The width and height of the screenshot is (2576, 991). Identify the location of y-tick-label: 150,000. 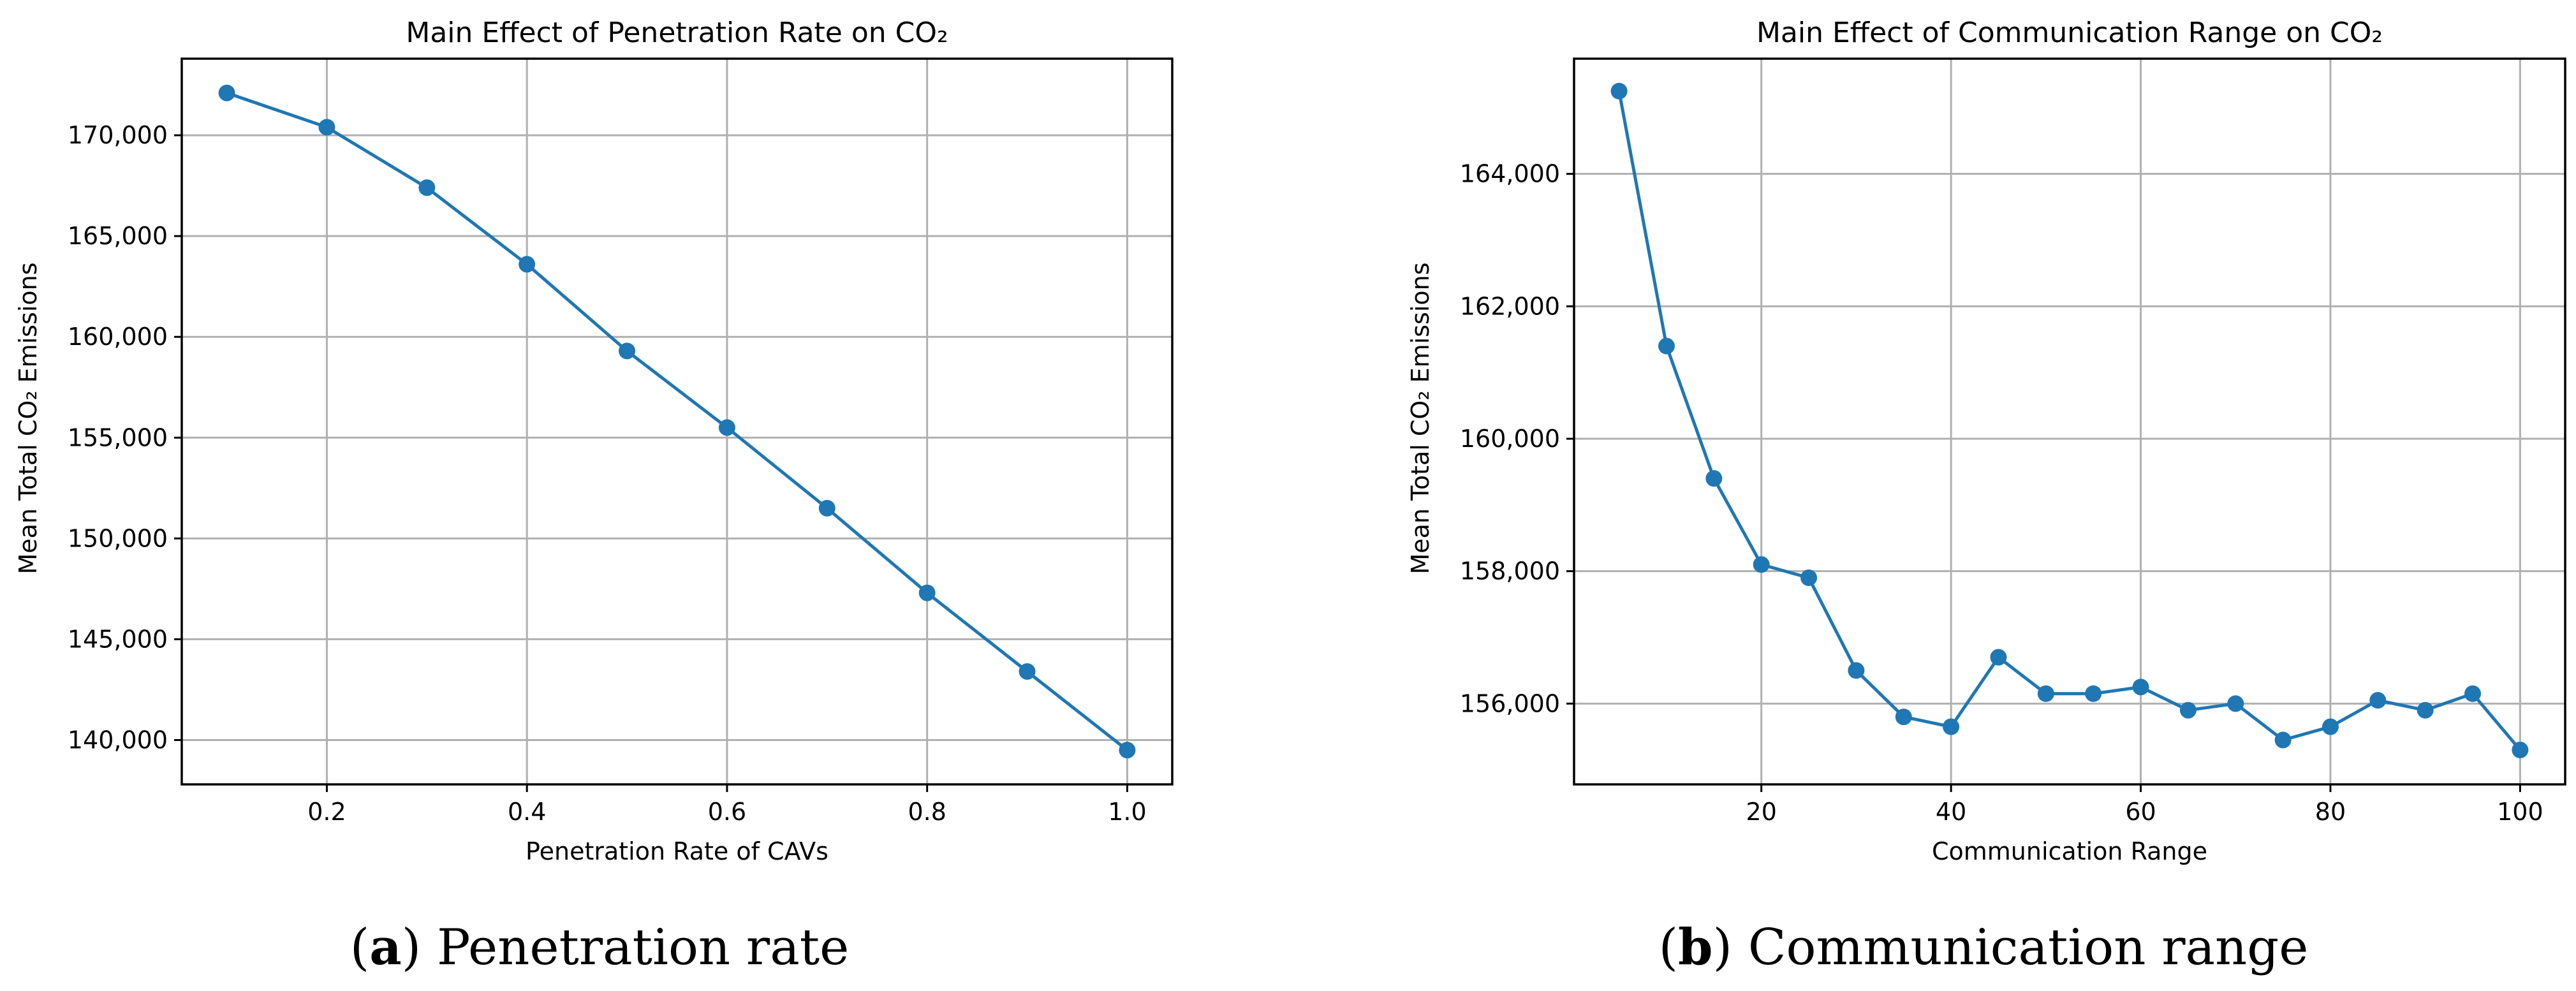
(118, 538).